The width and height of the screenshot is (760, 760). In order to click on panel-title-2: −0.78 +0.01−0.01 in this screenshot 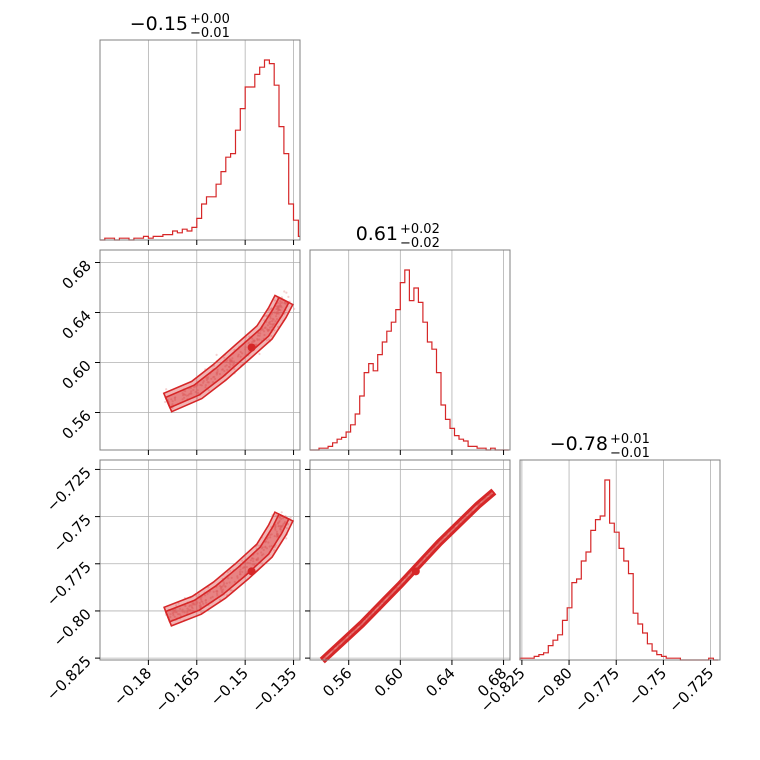, I will do `click(600, 446)`.